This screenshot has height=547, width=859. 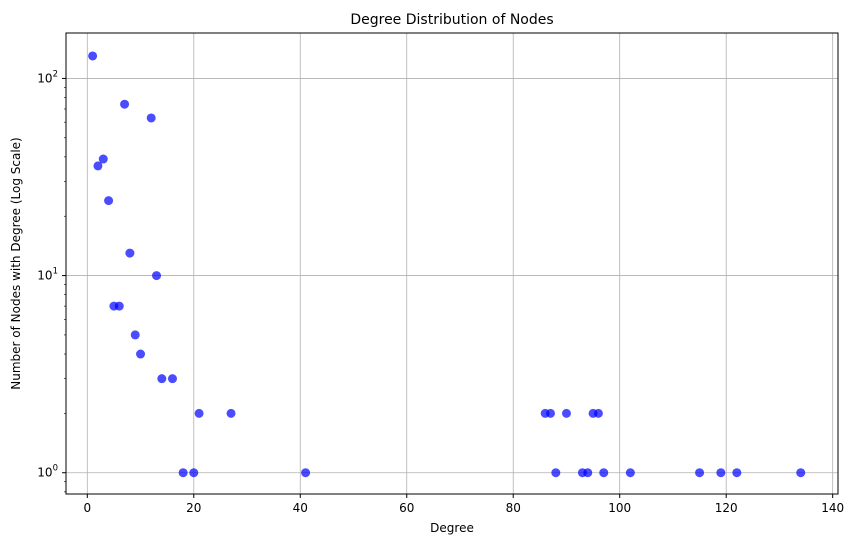 What do you see at coordinates (47, 77) in the screenshot?
I see `y-tick-label: 10²` at bounding box center [47, 77].